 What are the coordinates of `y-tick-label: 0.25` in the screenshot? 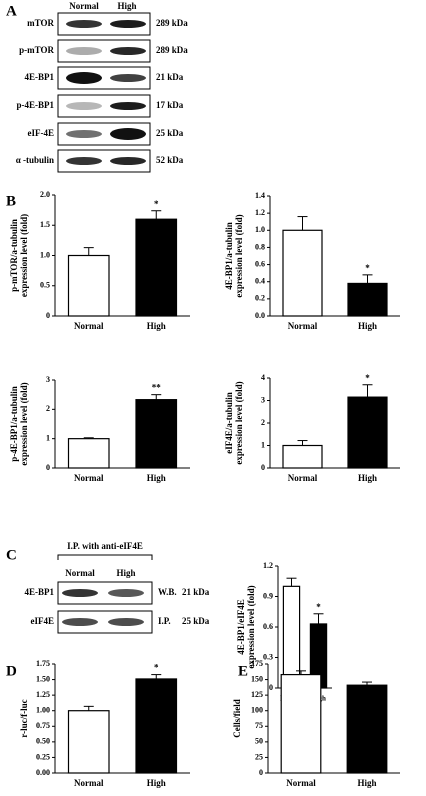 It's located at (43, 756).